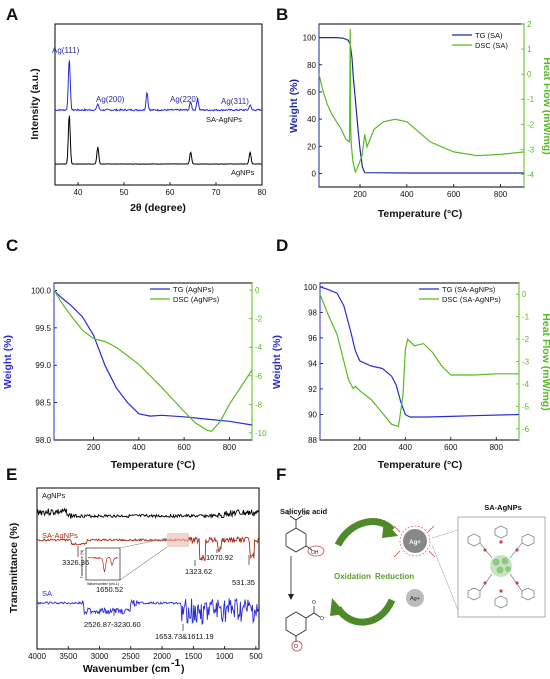  I want to click on ag-ion-label-top: Ag+, so click(415, 543).